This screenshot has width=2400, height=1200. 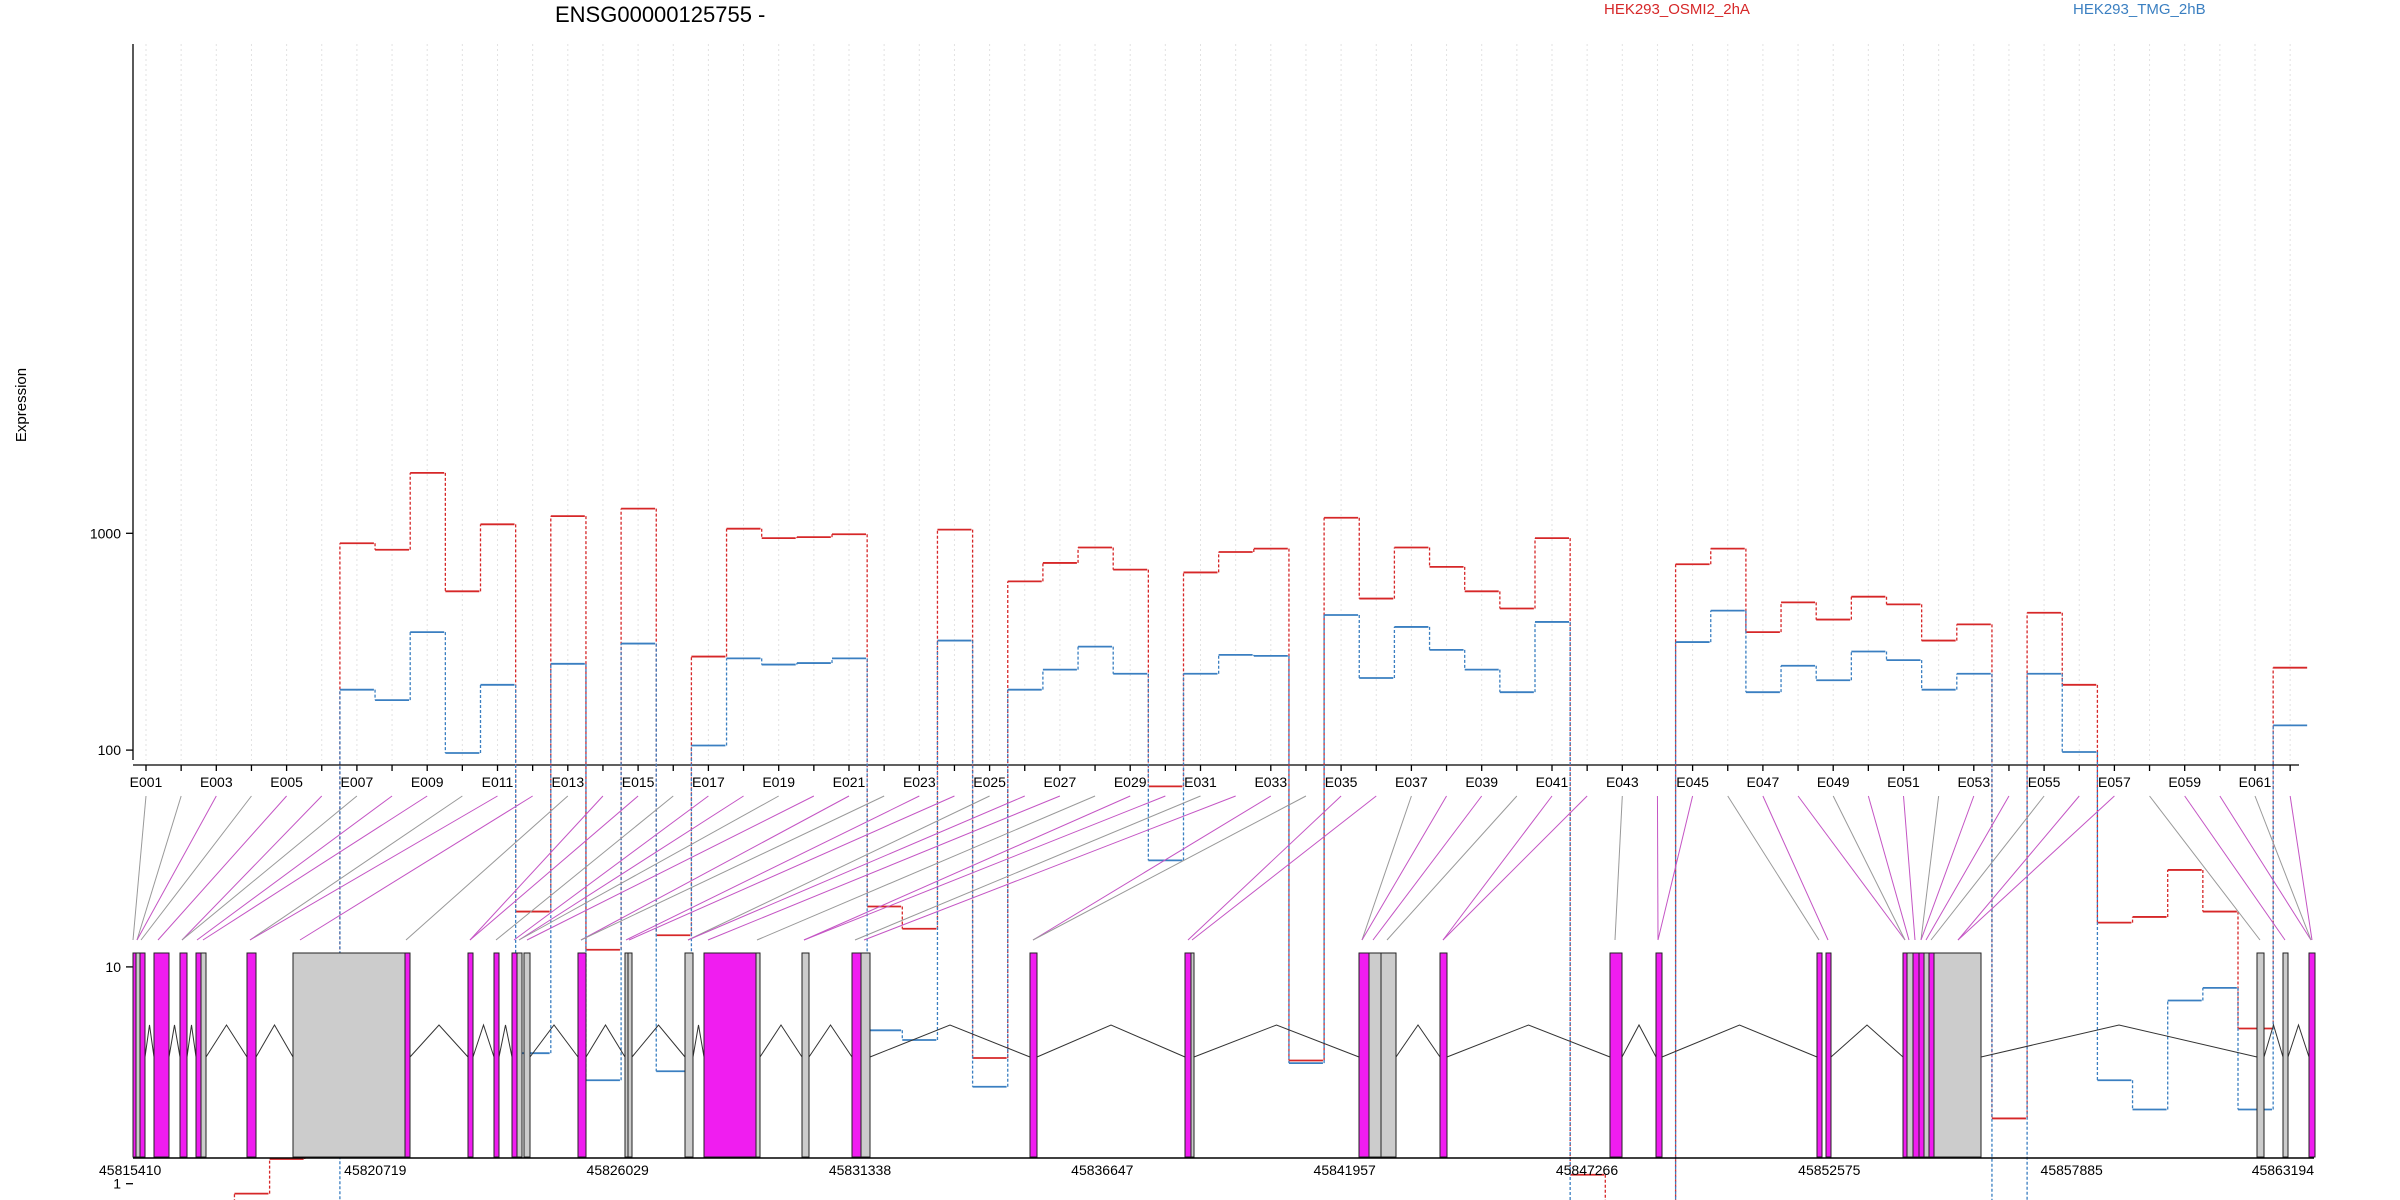 What do you see at coordinates (1675, 868) in the screenshot?
I see `connector-E045` at bounding box center [1675, 868].